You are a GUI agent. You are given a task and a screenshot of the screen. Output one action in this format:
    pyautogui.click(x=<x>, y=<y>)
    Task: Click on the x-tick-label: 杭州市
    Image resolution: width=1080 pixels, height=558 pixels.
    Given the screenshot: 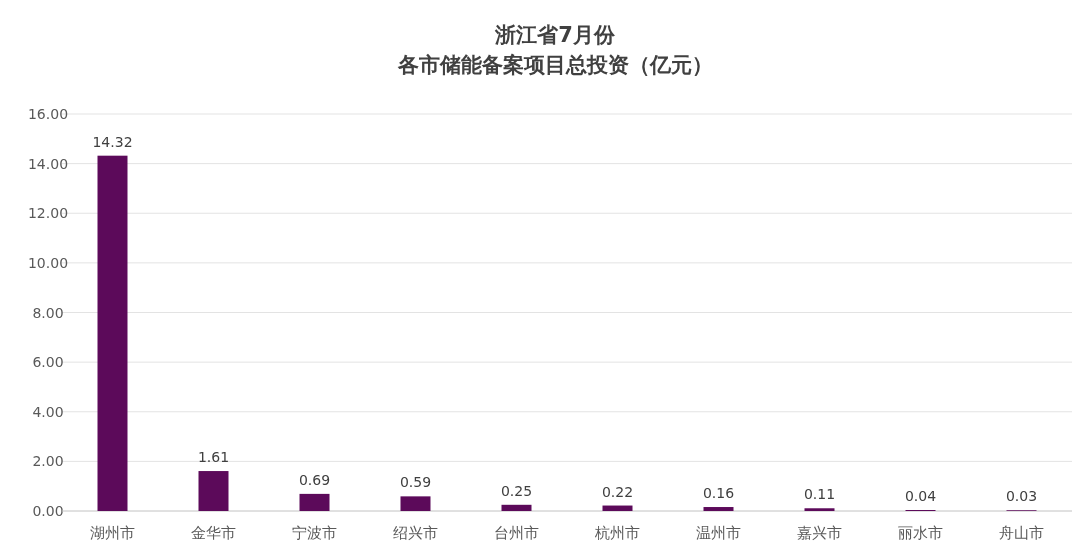 What is the action you would take?
    pyautogui.click(x=617, y=533)
    